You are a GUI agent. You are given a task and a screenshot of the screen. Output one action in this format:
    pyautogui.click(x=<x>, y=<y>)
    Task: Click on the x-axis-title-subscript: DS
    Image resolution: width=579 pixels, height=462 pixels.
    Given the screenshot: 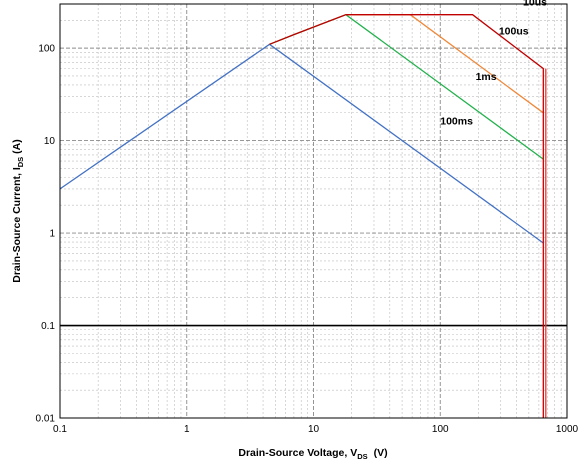 What is the action you would take?
    pyautogui.click(x=362, y=456)
    